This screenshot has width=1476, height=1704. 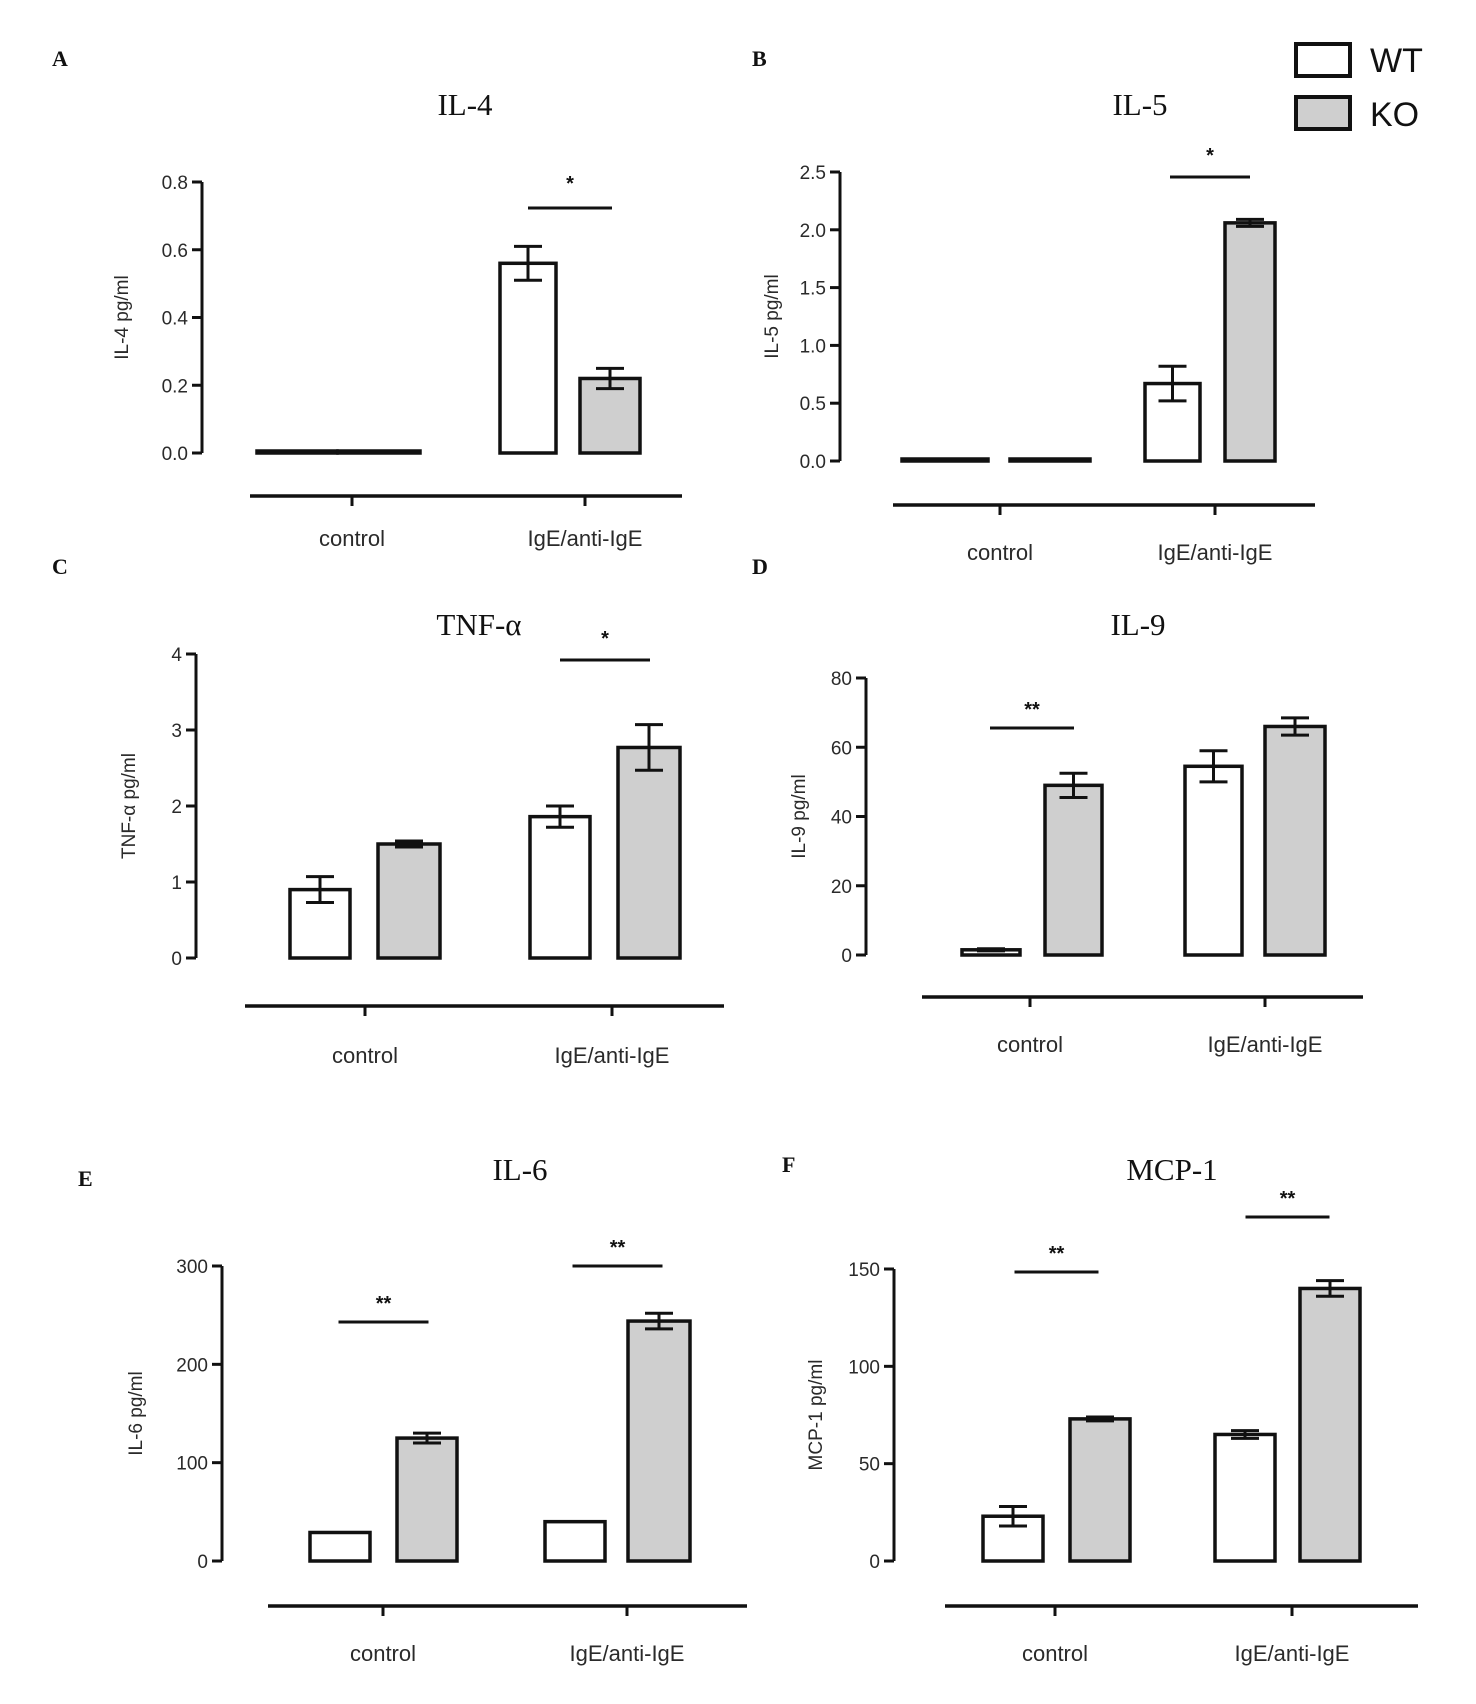 I want to click on y-tick-label-f: 150, so click(x=864, y=1270).